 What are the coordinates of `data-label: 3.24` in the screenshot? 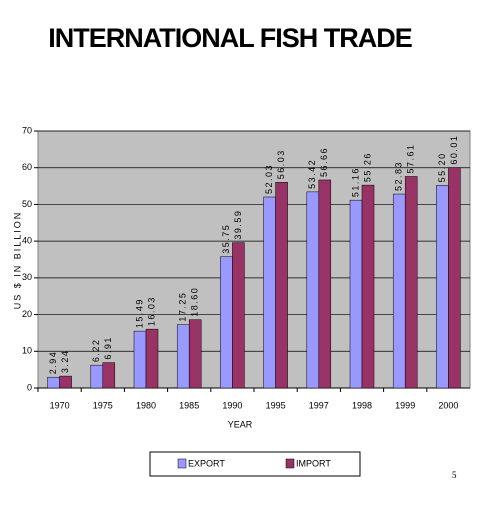 It's located at (65, 362).